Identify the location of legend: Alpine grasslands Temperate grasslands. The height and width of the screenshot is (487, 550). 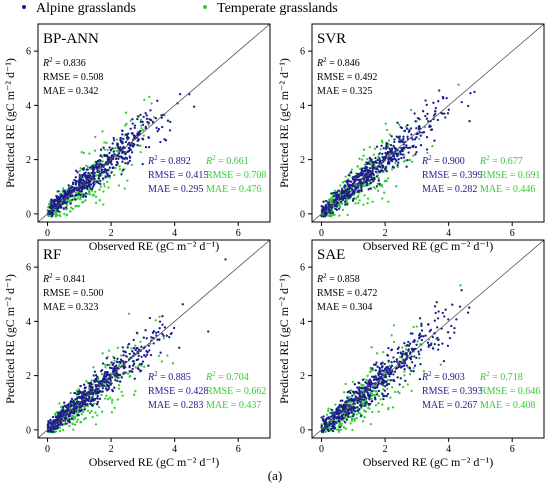
(275, 10).